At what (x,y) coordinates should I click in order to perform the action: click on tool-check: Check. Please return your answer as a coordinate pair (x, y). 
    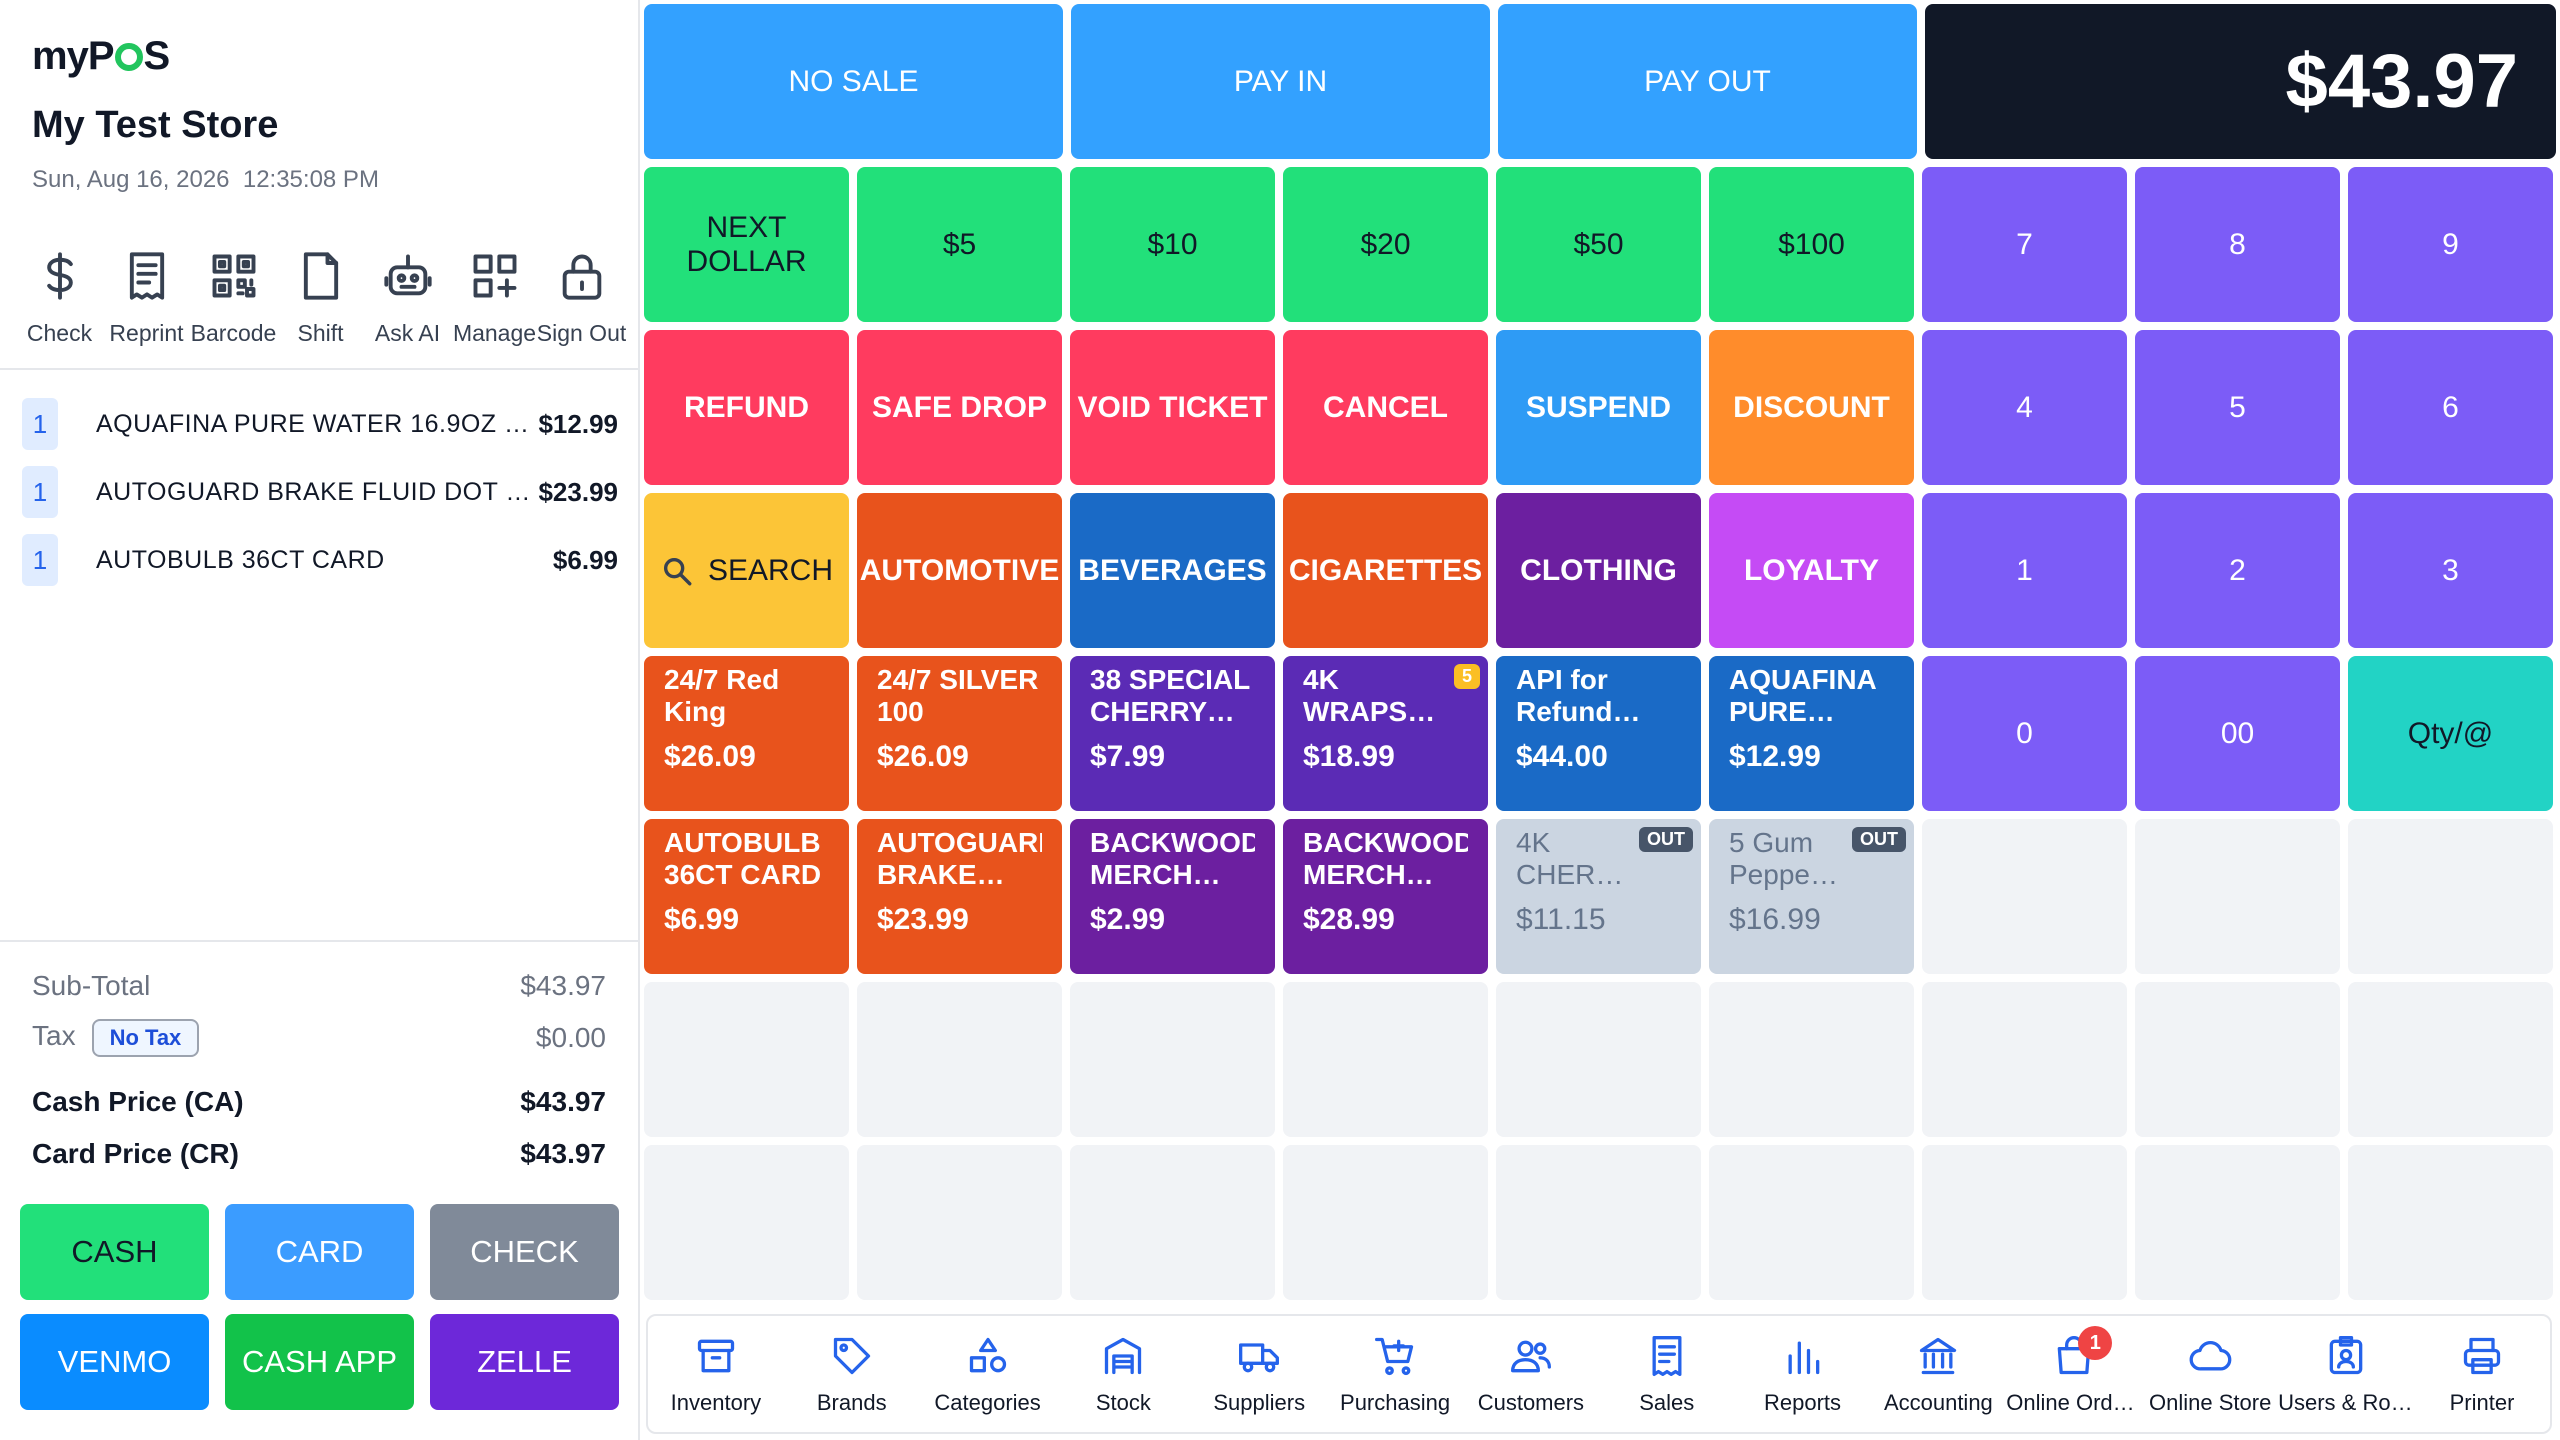
    Looking at the image, I should click on (59, 300).